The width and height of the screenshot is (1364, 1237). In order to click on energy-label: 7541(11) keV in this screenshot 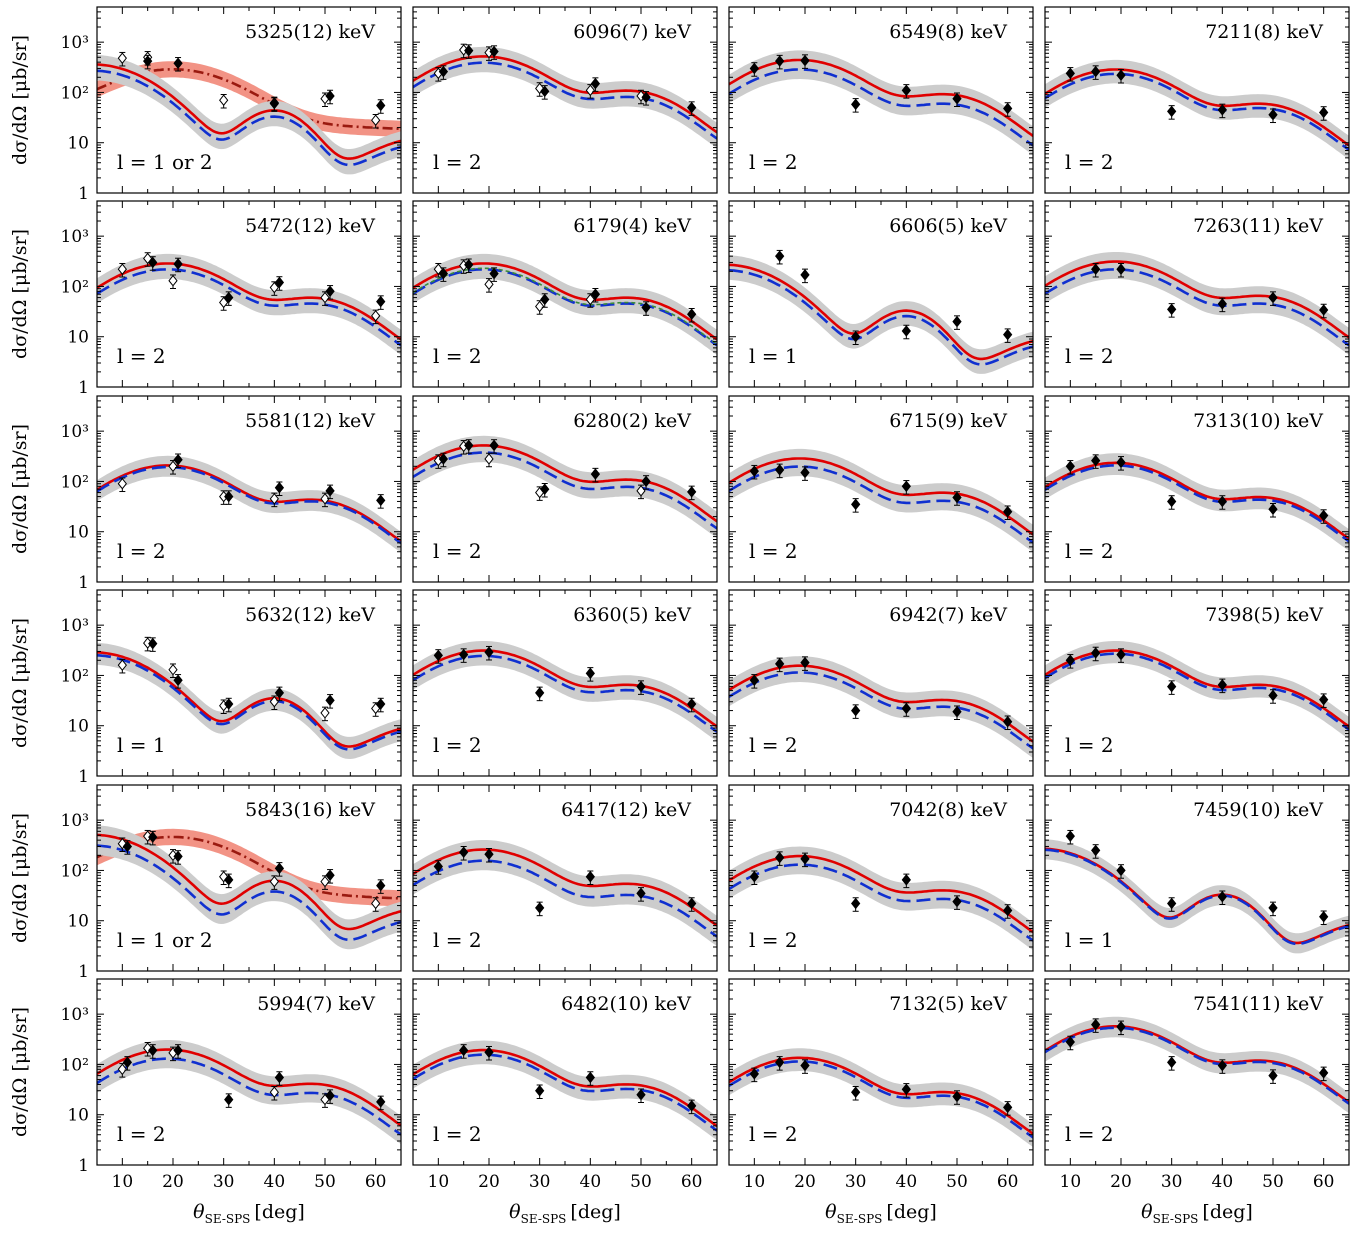, I will do `click(1258, 1004)`.